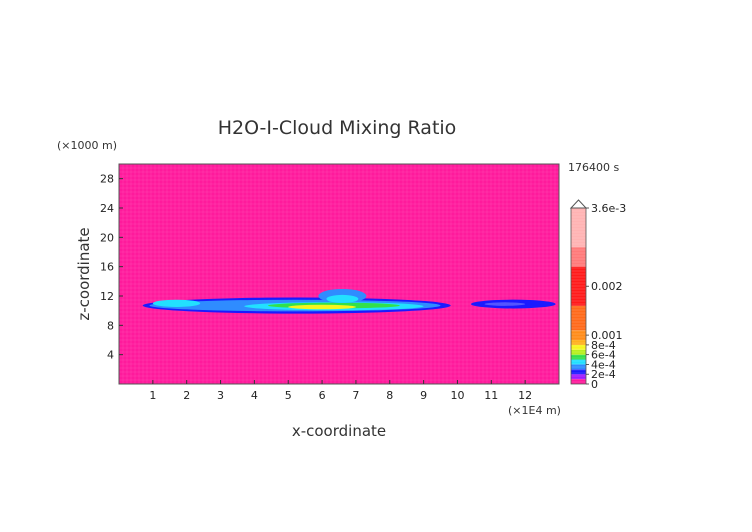 This screenshot has height=532, width=752. What do you see at coordinates (107, 267) in the screenshot?
I see `y-tick-label: 16` at bounding box center [107, 267].